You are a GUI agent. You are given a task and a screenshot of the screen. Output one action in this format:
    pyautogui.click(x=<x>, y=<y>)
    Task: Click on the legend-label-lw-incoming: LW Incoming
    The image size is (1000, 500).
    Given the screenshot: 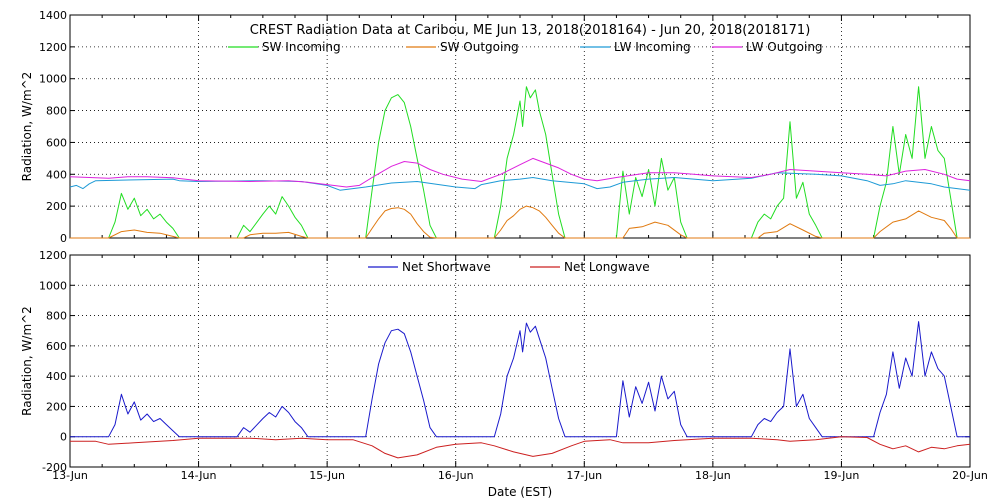 What is the action you would take?
    pyautogui.click(x=652, y=47)
    